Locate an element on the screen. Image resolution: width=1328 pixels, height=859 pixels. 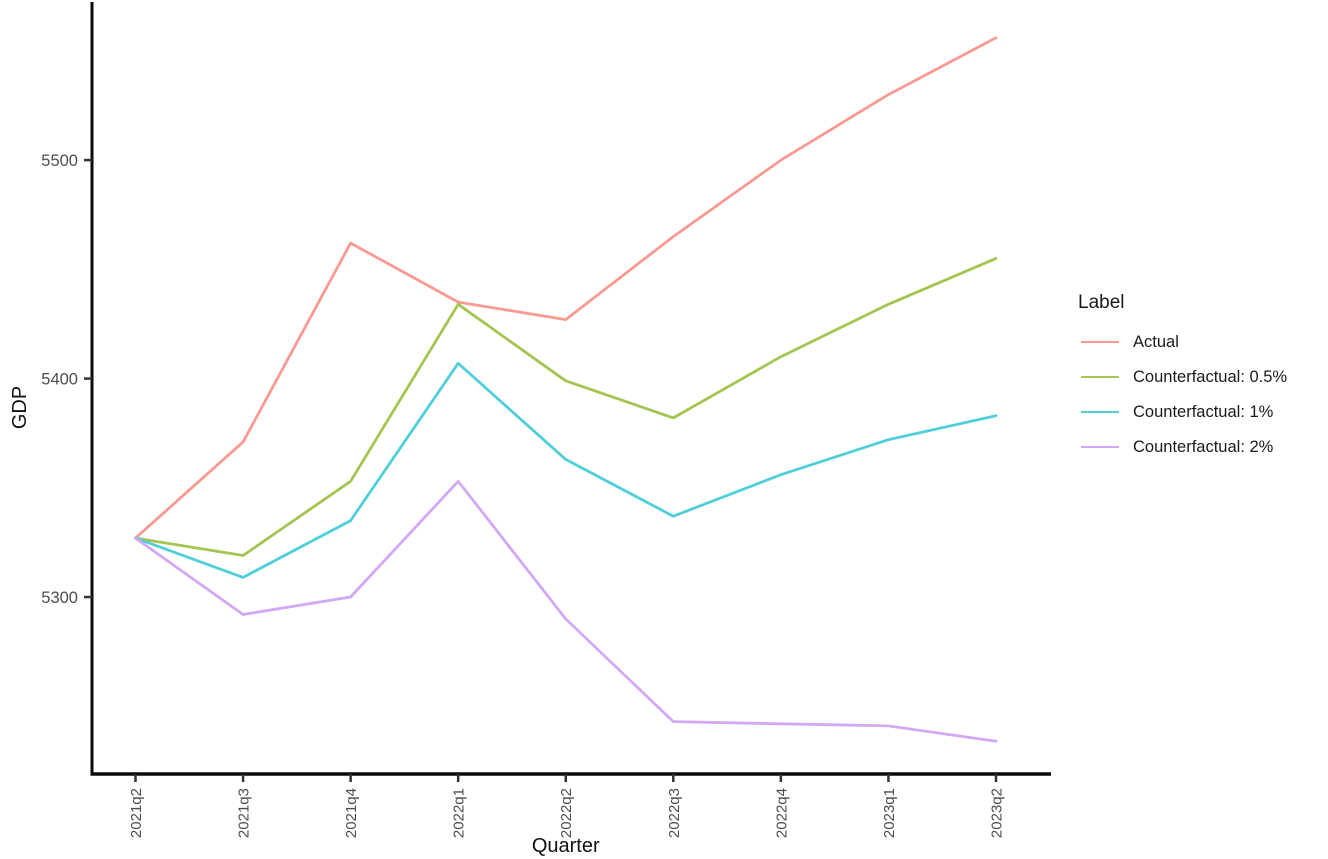
x-tick-label: 2022q4 is located at coordinates (781, 813).